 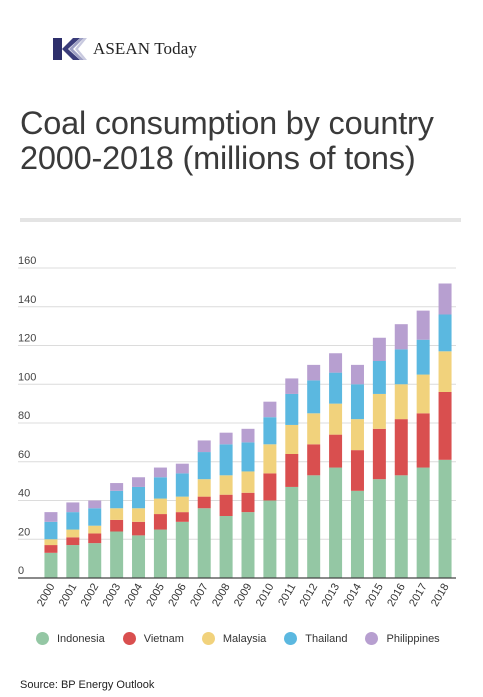 What do you see at coordinates (160, 553) in the screenshot?
I see `bar-segment-indonesia-2005` at bounding box center [160, 553].